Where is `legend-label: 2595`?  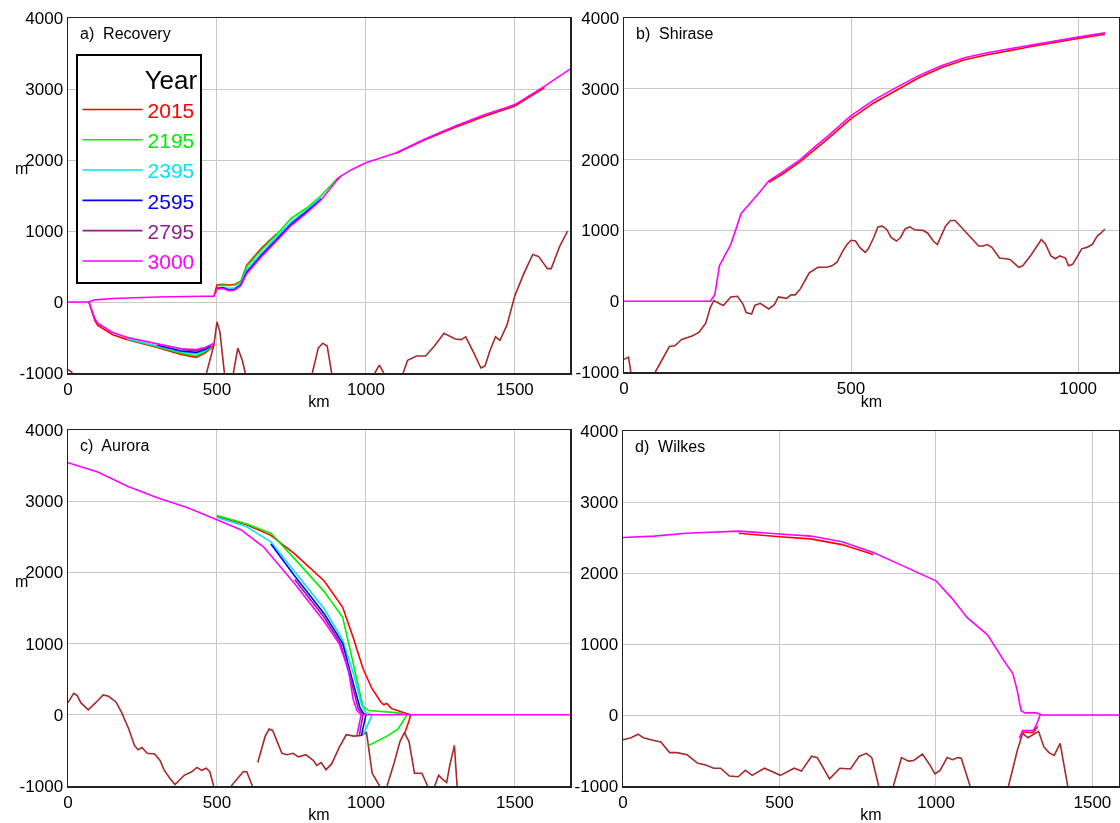 legend-label: 2595 is located at coordinates (171, 201).